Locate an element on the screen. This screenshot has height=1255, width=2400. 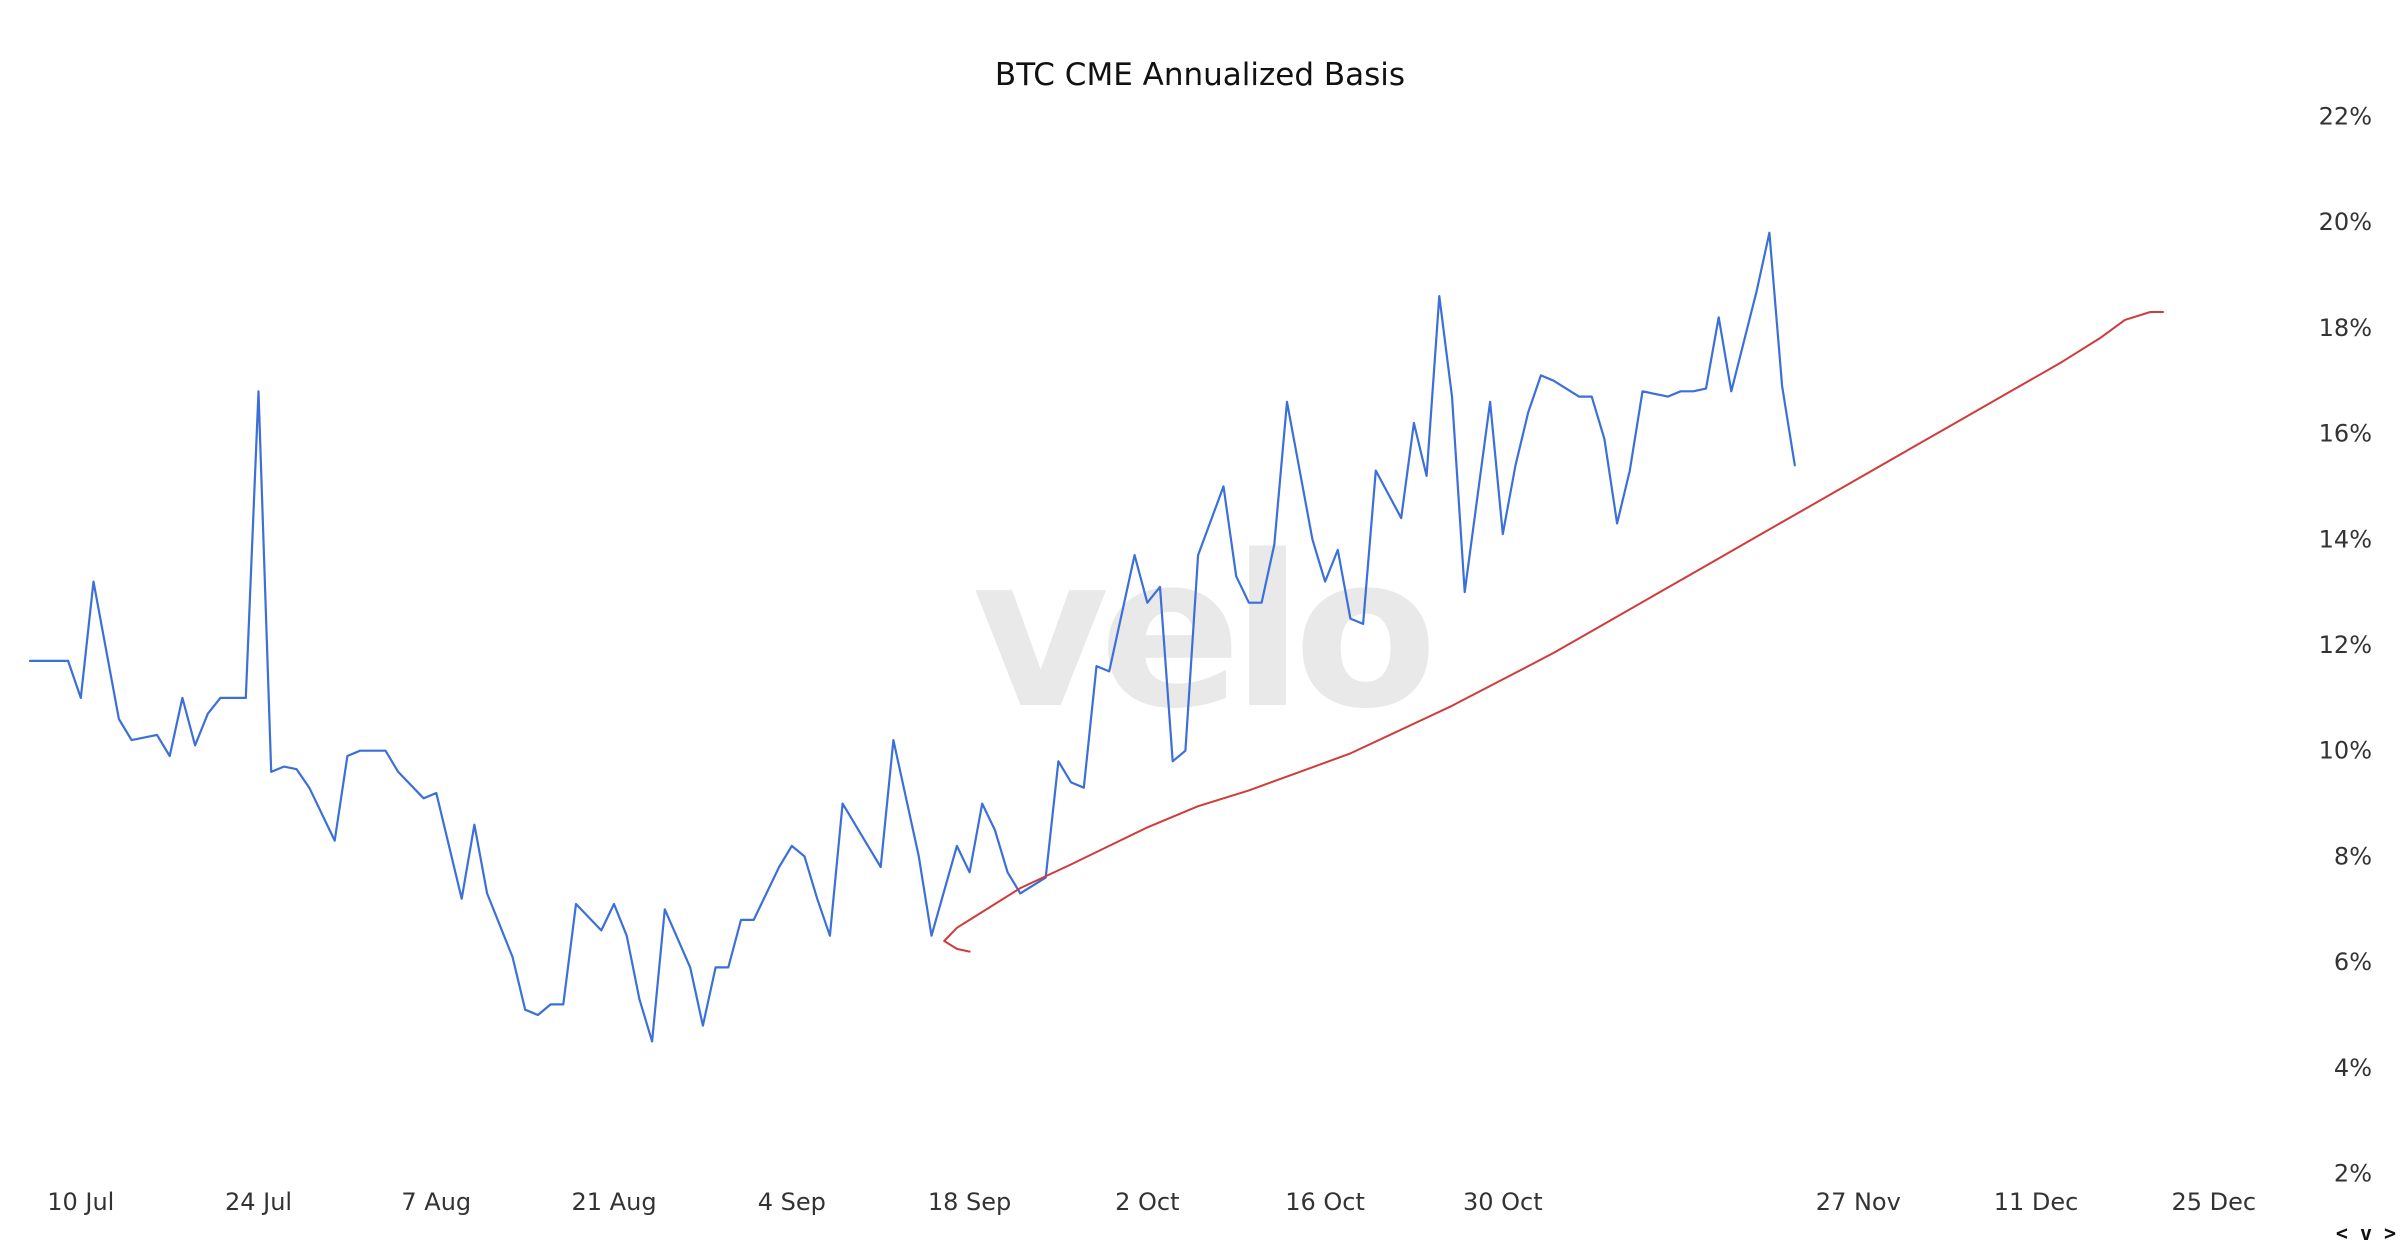
x-tick-label: 30 Oct is located at coordinates (1503, 1202).